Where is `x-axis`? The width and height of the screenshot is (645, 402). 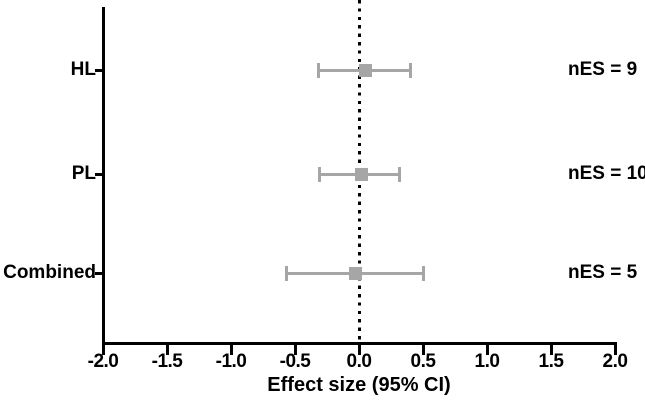
x-axis is located at coordinates (359, 343).